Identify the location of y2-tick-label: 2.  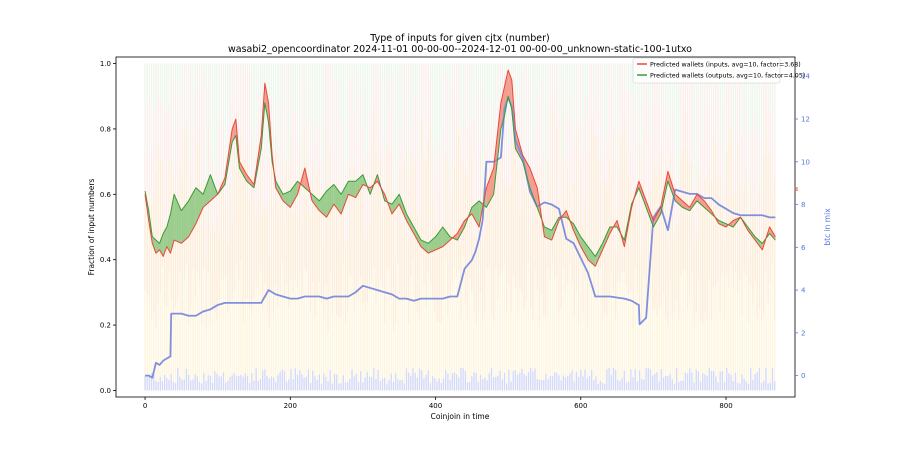
(803, 333).